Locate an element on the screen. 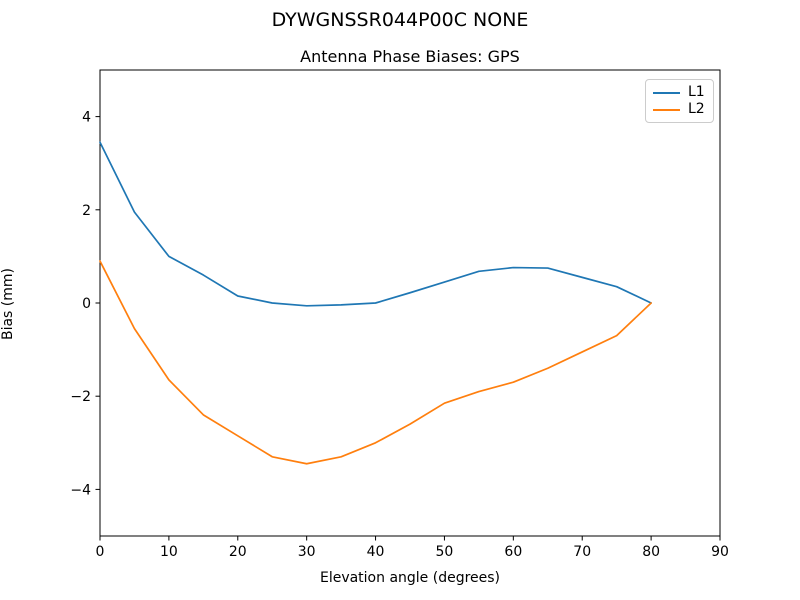 The height and width of the screenshot is (600, 800). legend-item-L2: L2 is located at coordinates (679, 109).